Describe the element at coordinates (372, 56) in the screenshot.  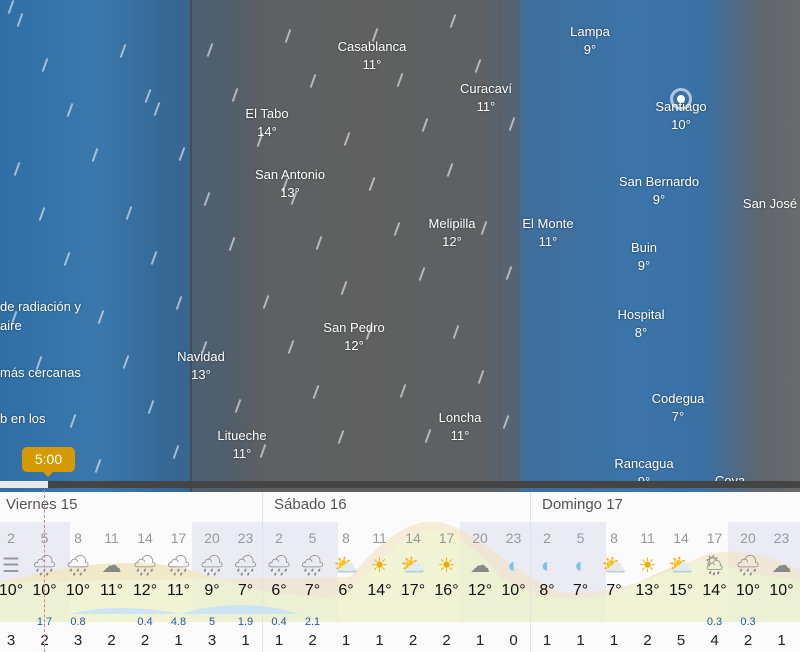
I see `city-label: Casablanca 11°` at that location.